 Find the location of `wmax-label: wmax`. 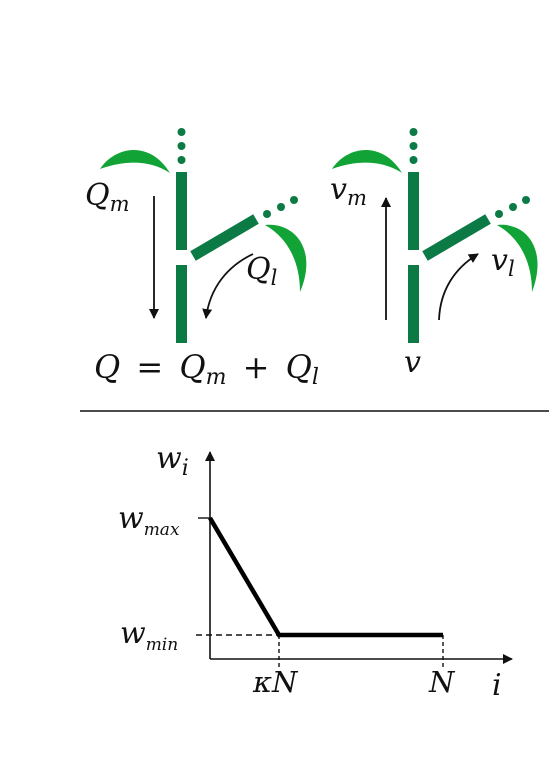

wmax-label: wmax is located at coordinates (149, 520).